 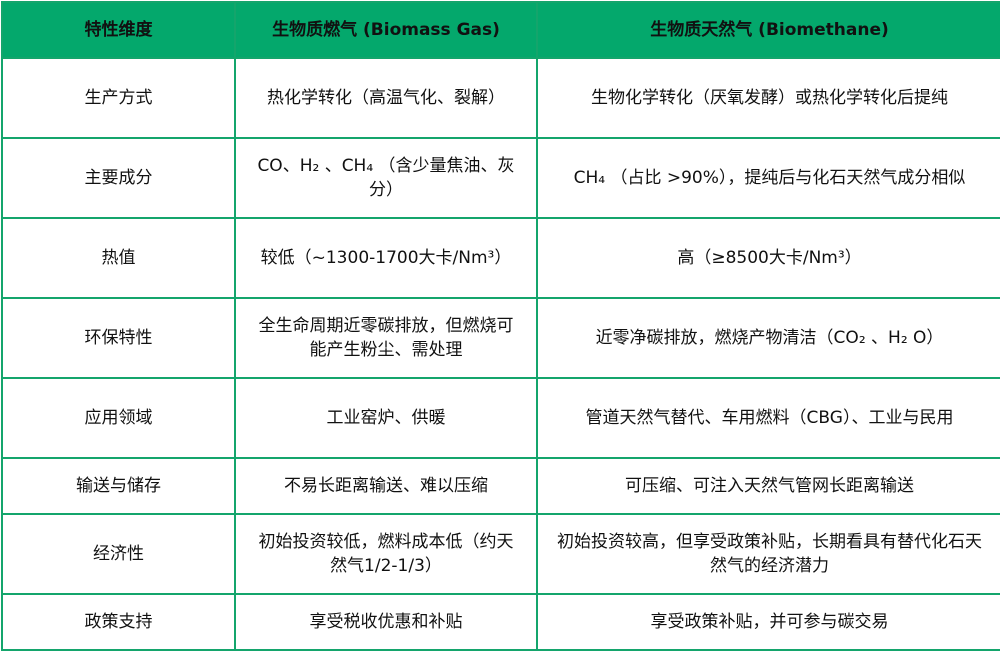 What do you see at coordinates (118, 178) in the screenshot?
I see `row-dimension: 主要成分` at bounding box center [118, 178].